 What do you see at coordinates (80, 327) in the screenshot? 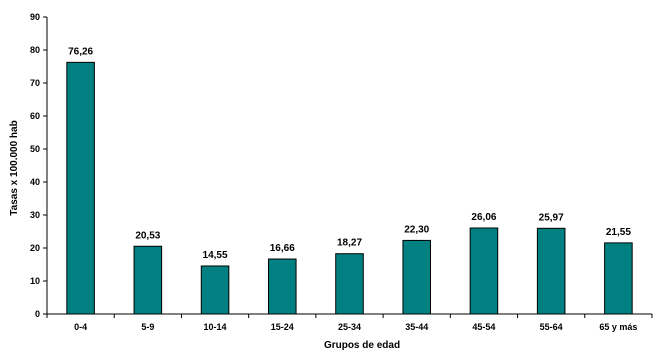
I see `x-tick-label: 0-4` at bounding box center [80, 327].